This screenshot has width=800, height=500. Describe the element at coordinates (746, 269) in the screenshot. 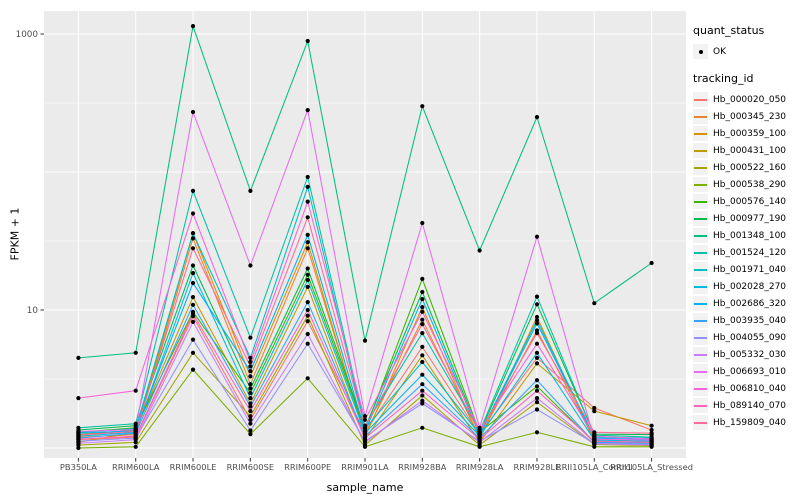

I see `legend-item-Hb_001971_040: Hb_001971_040` at that location.